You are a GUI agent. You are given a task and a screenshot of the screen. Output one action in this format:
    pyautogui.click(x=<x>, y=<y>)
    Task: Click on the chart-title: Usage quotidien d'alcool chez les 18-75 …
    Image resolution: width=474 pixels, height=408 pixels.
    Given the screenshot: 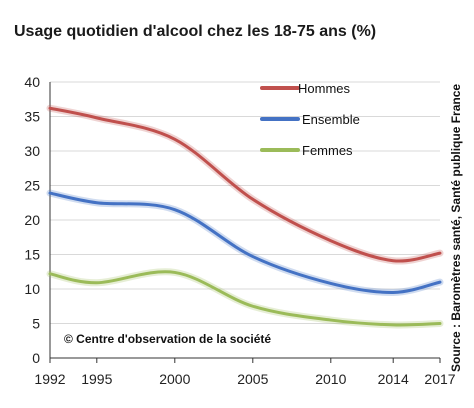 What is the action you would take?
    pyautogui.click(x=195, y=31)
    